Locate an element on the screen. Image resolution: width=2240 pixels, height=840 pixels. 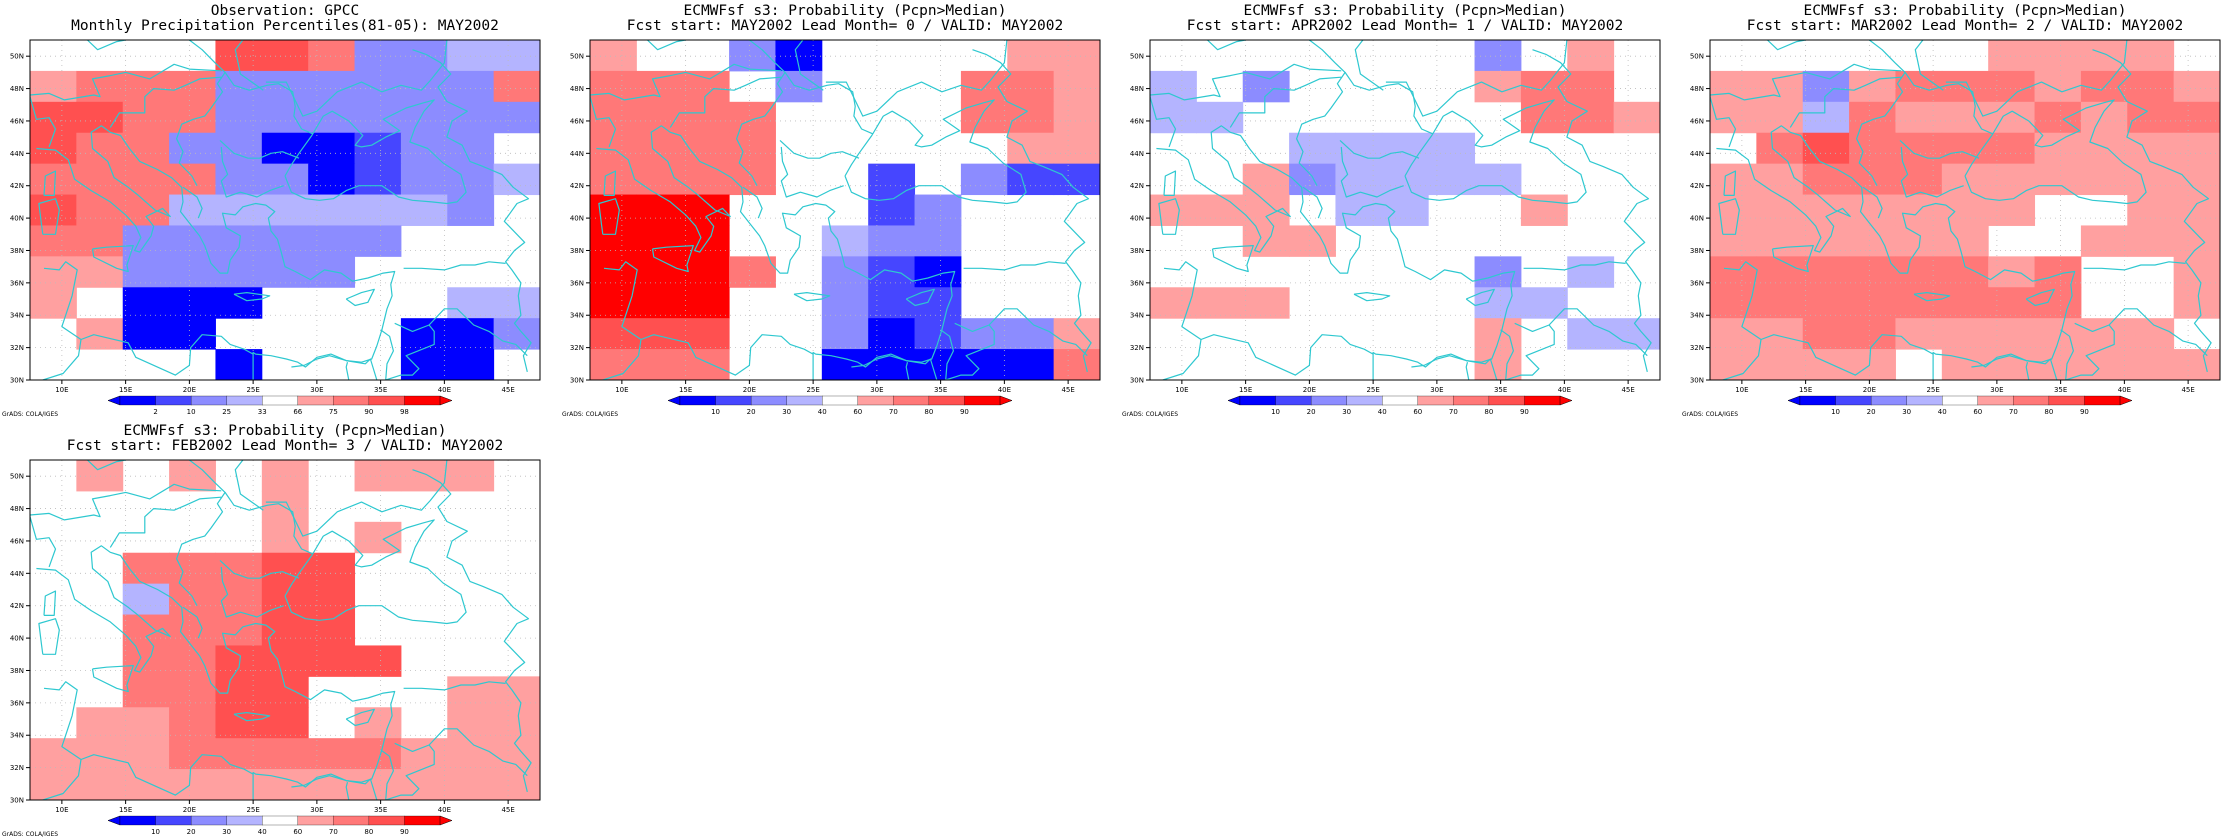
x-tick-label: 30E is located at coordinates (1996, 390).